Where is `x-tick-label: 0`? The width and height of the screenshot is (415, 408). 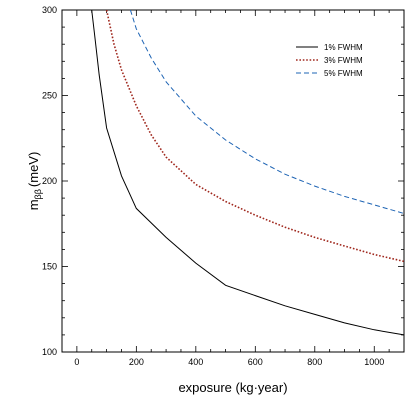
x-tick-label: 0 is located at coordinates (76, 362).